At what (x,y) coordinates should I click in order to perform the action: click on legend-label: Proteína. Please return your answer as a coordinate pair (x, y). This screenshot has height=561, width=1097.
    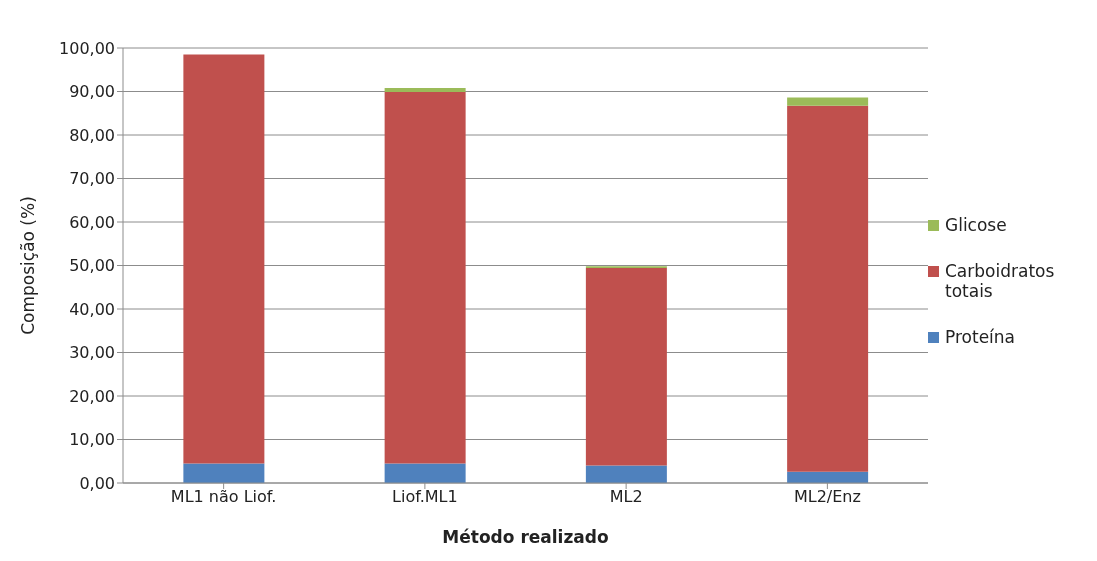
    Looking at the image, I should click on (980, 336).